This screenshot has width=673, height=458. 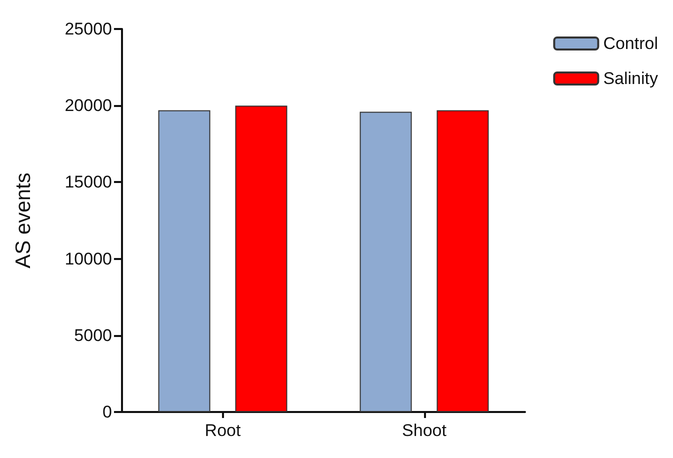 I want to click on y-tick-label: 0, so click(x=107, y=412).